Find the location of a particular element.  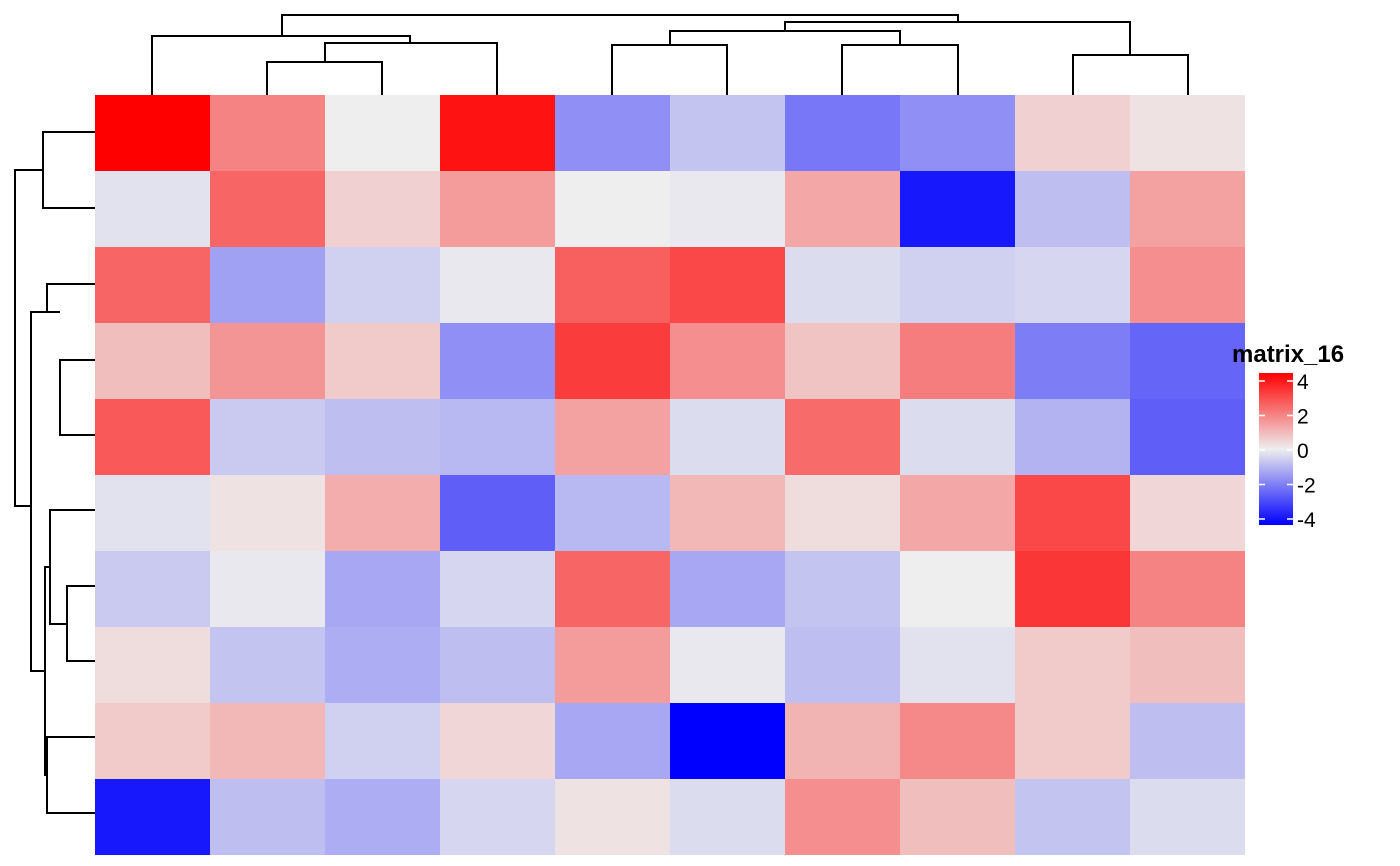

color-legend: matrix_16 4 2 0 -2 -4 is located at coordinates (1288, 436).